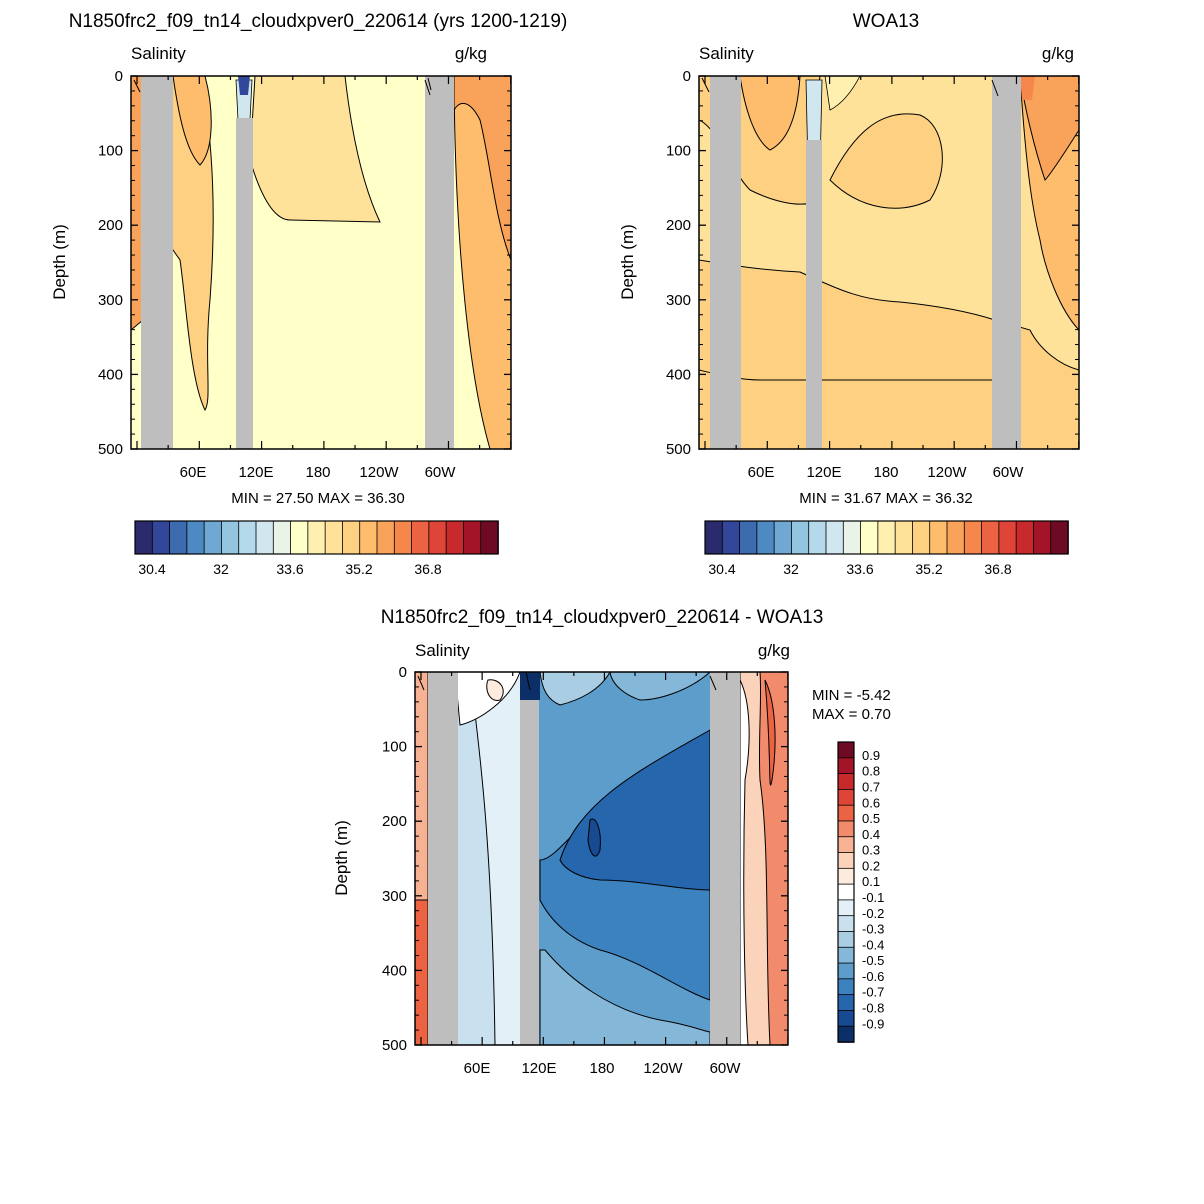 The image size is (1204, 1204). I want to click on woa13-plot-frame, so click(889, 262).